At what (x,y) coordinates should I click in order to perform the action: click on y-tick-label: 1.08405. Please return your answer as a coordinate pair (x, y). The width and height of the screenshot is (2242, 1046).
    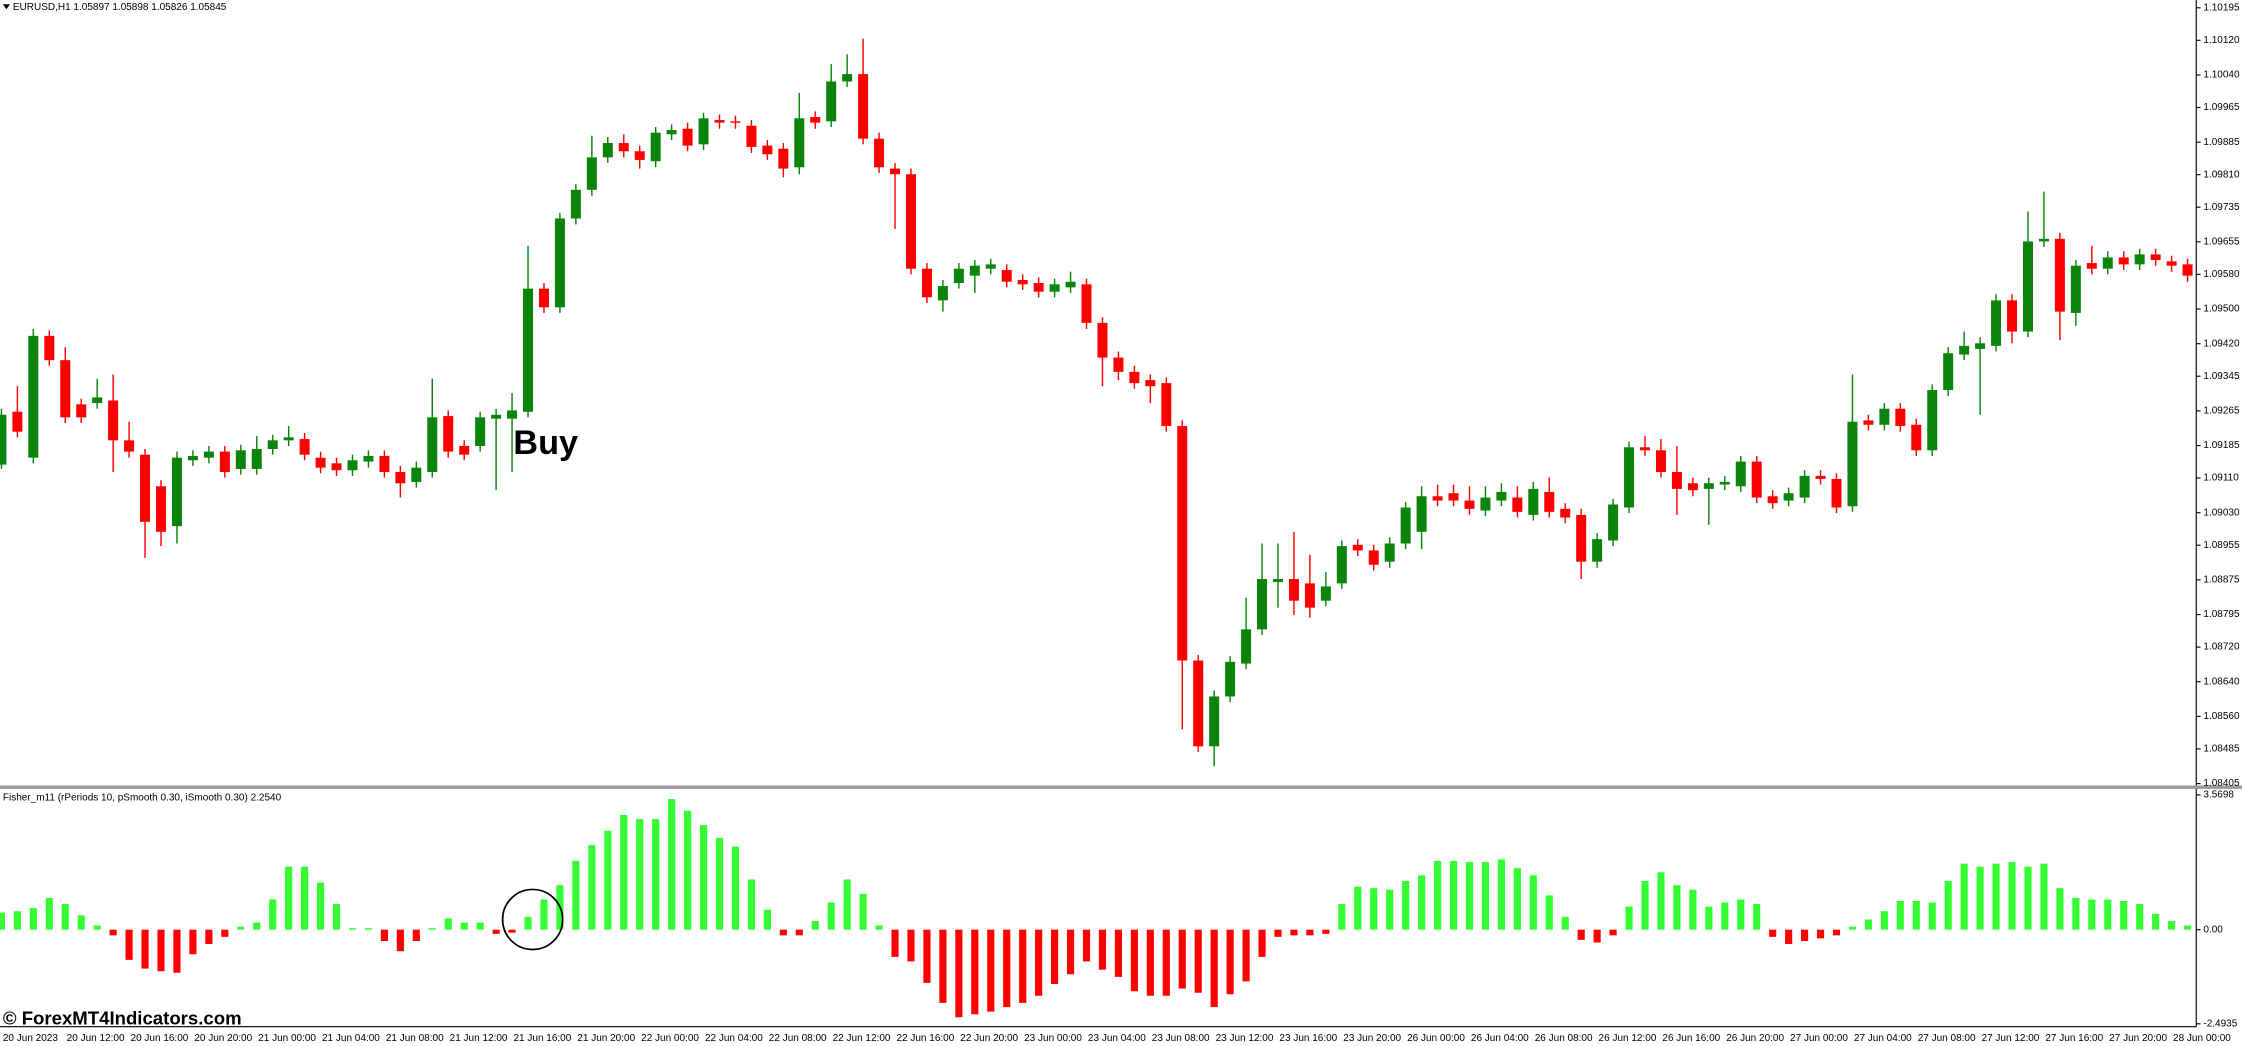
    Looking at the image, I should click on (2221, 783).